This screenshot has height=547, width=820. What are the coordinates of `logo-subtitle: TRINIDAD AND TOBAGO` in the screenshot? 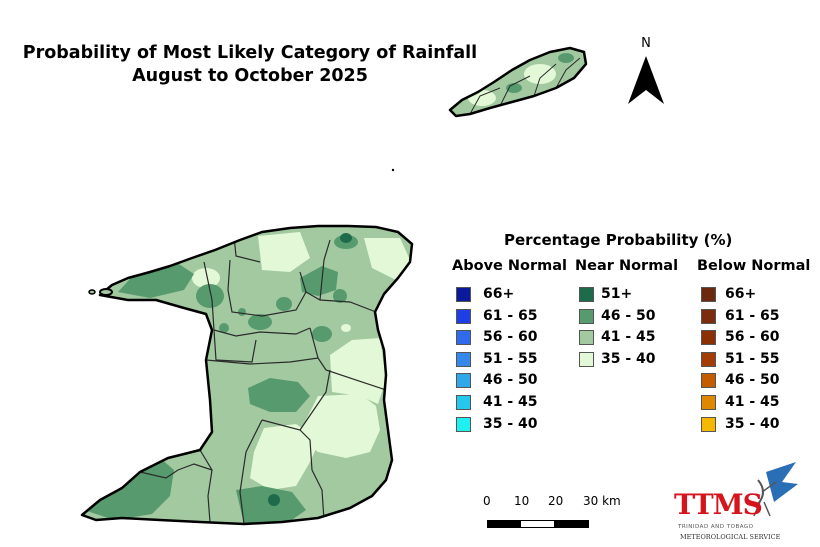 It's located at (716, 527).